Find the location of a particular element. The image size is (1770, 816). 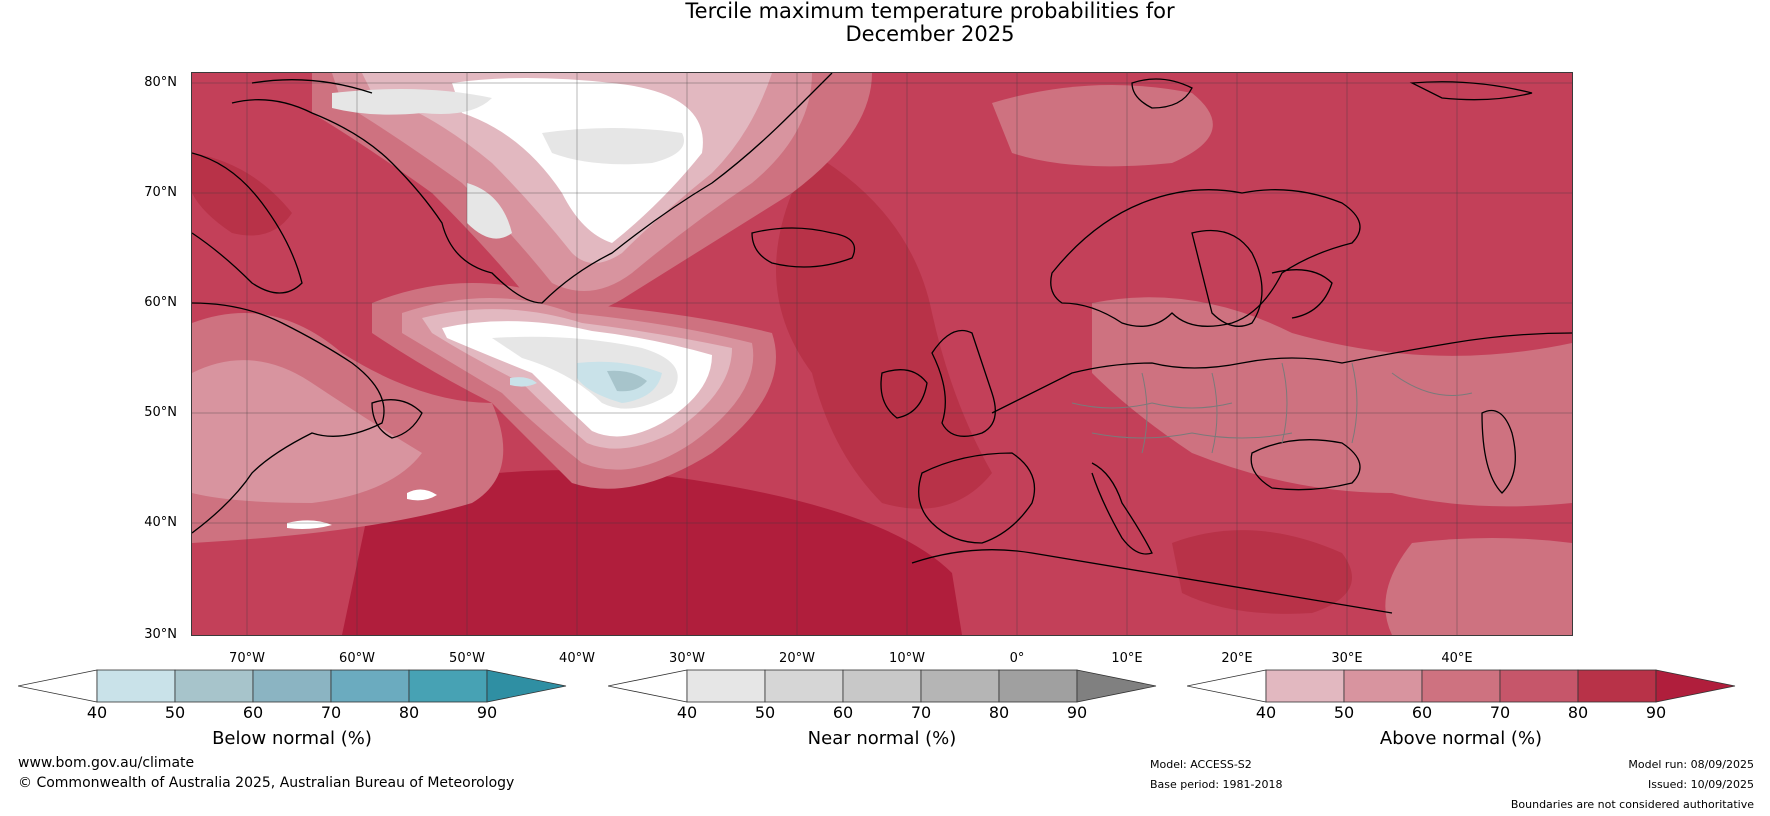

cbar-near-tick-50: 50 is located at coordinates (765, 712).